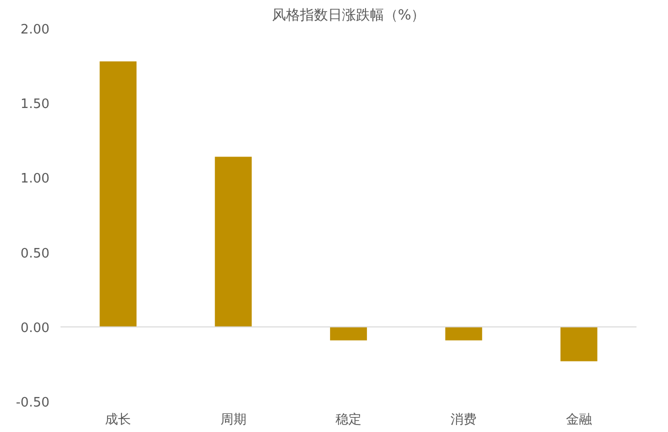  I want to click on x-tick-label: 金融, so click(579, 420).